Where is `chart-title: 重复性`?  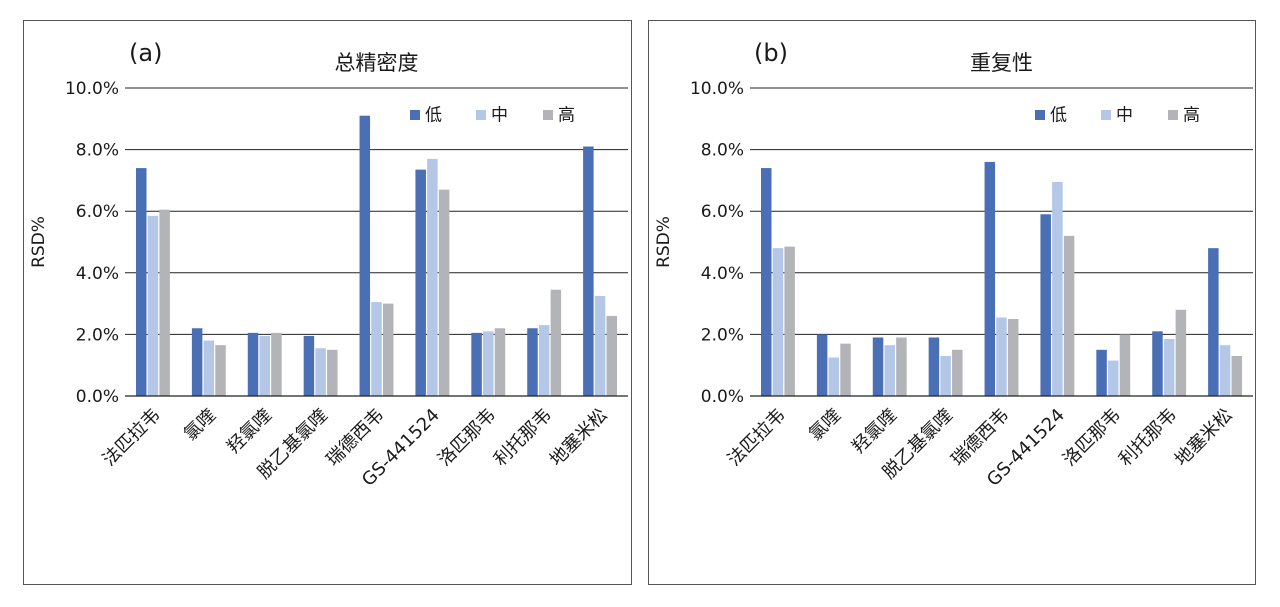
chart-title: 重复性 is located at coordinates (1001, 63).